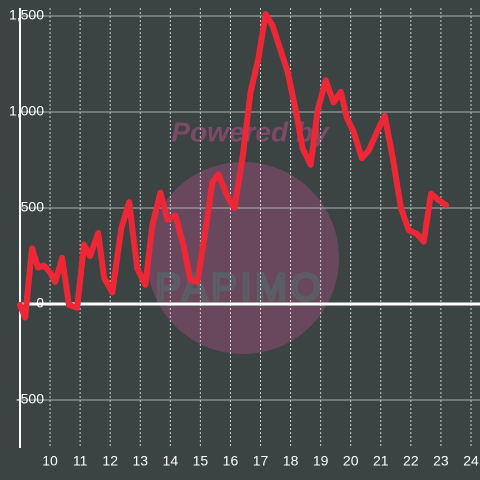 The width and height of the screenshot is (480, 480). Describe the element at coordinates (441, 461) in the screenshot. I see `x-tick-label: 23` at that location.